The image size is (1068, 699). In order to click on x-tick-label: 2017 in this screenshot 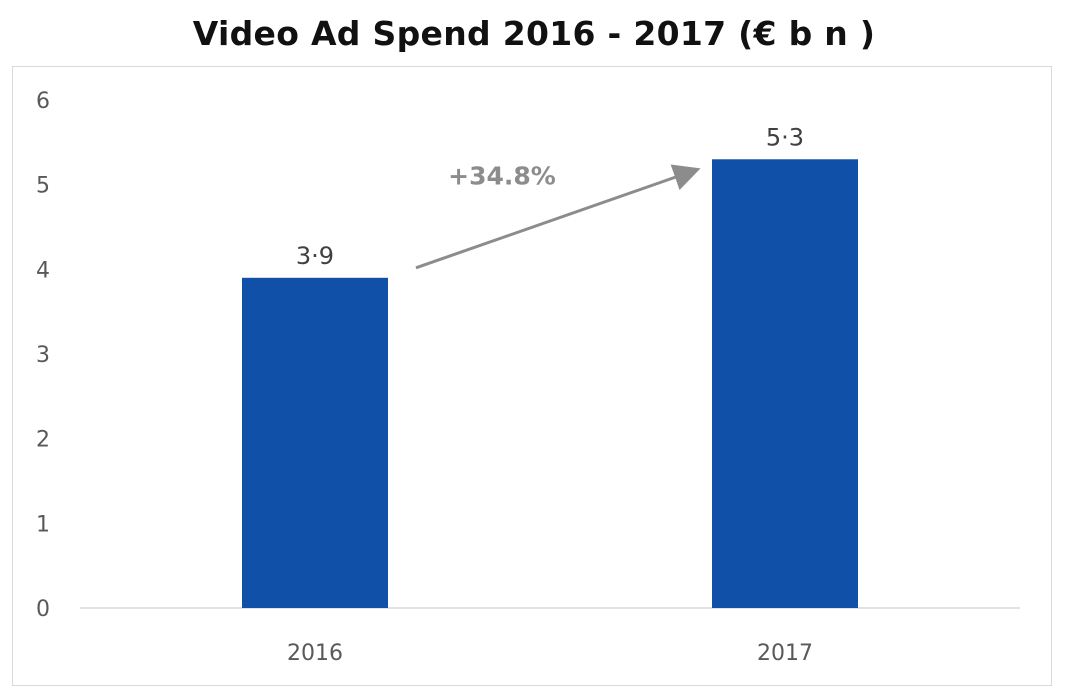, I will do `click(785, 653)`.